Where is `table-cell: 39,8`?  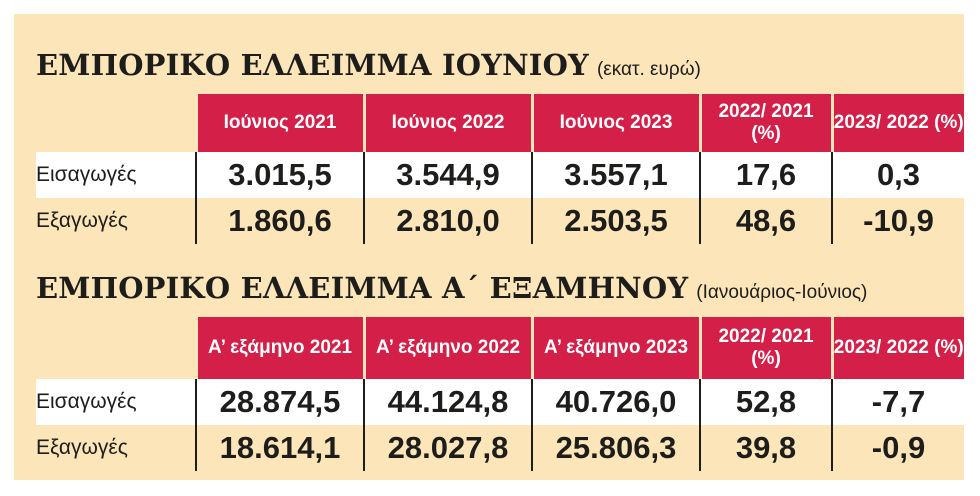
table-cell: 39,8 is located at coordinates (766, 448).